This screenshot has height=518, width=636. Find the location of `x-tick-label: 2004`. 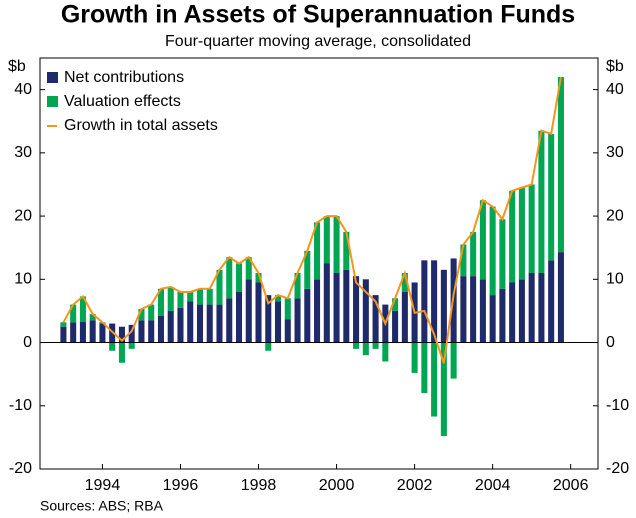

x-tick-label: 2004 is located at coordinates (493, 485).